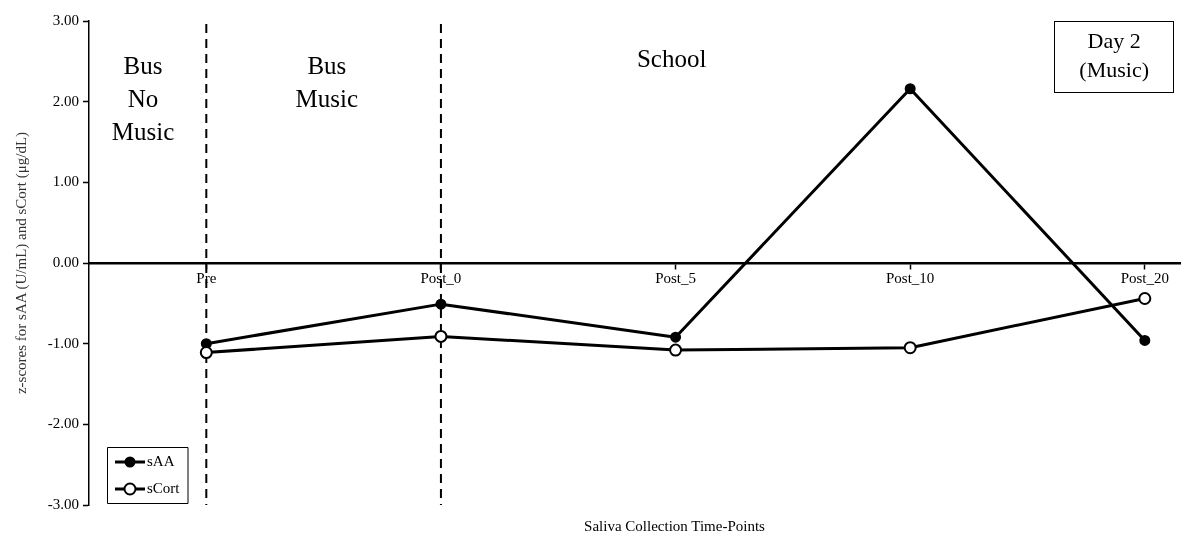 Image resolution: width=1192 pixels, height=542 pixels. I want to click on y-tick-label: 3.00, so click(65, 19).